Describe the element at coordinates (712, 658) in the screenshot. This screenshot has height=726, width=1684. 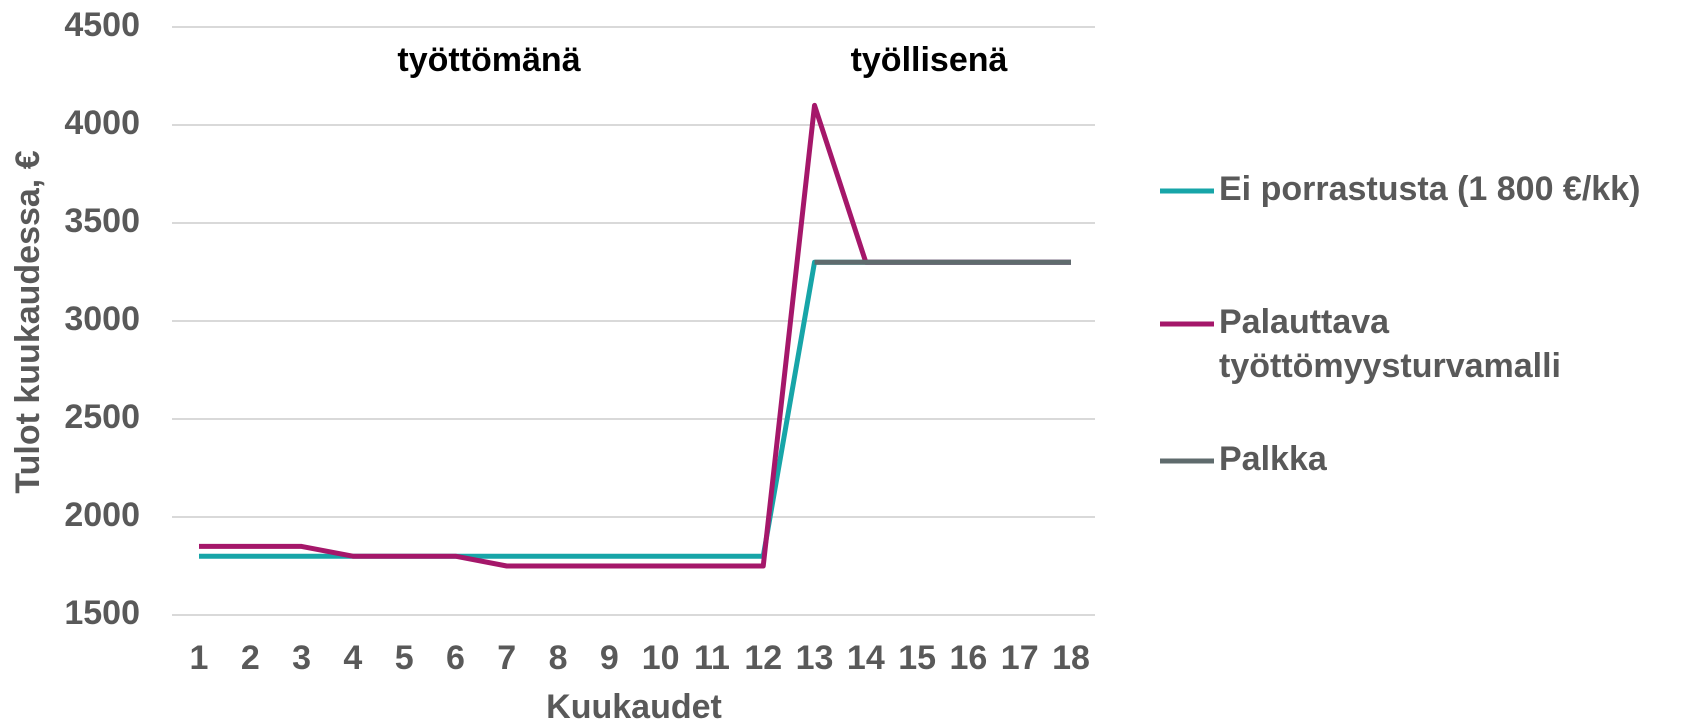
I see `x-tick-label: 11` at that location.